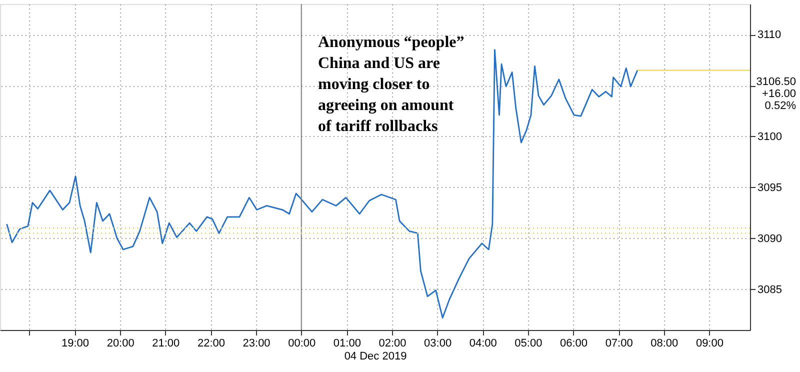 The image size is (800, 372). I want to click on x-tick-label: 23:00, so click(256, 344).